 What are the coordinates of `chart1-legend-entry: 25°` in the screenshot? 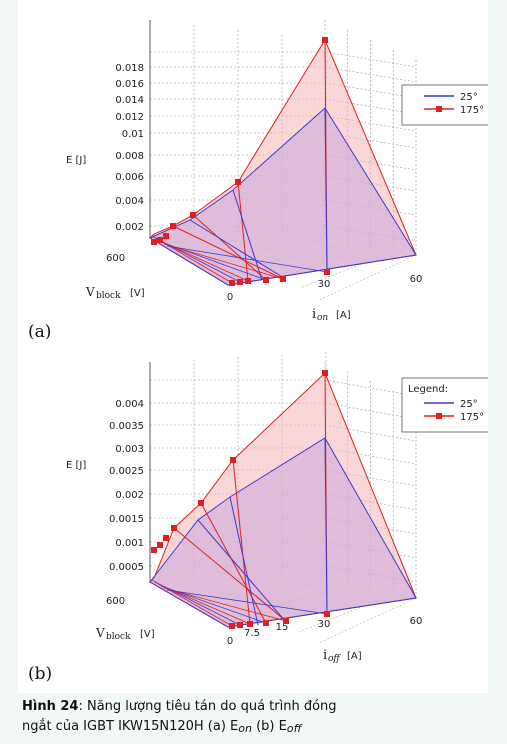 It's located at (469, 97).